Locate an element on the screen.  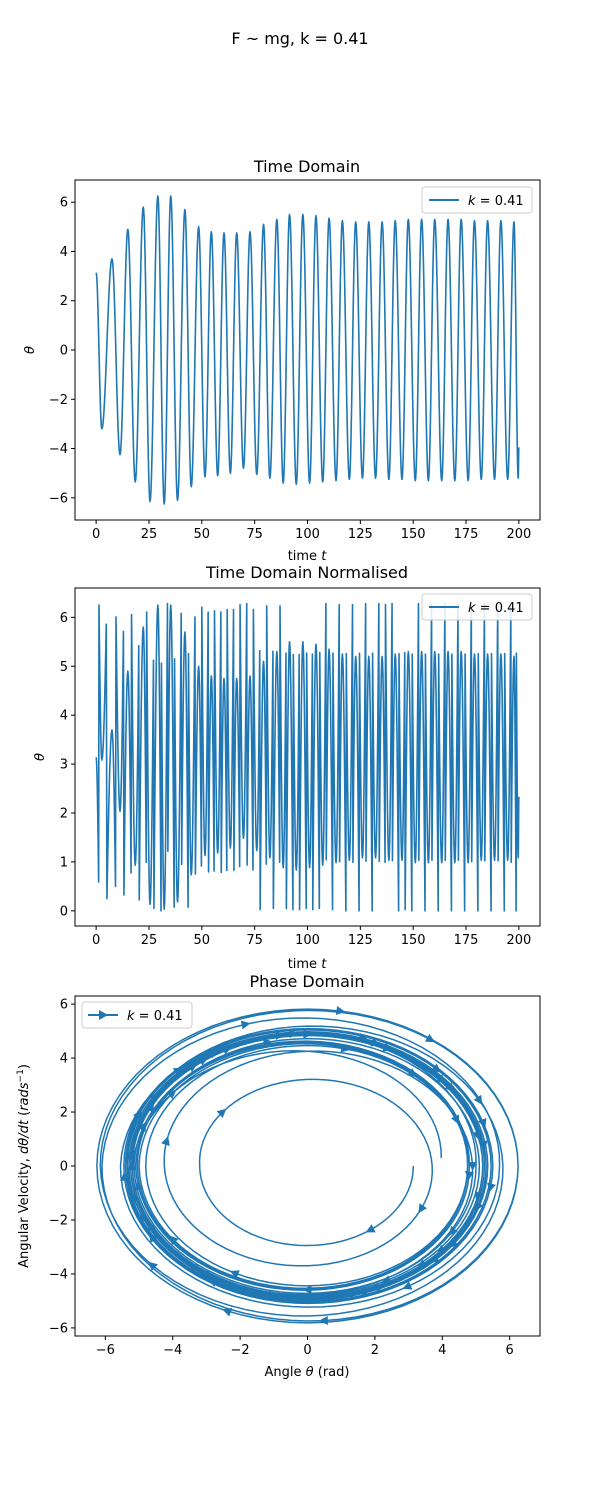
x-tick-label: 100 is located at coordinates (307, 940).